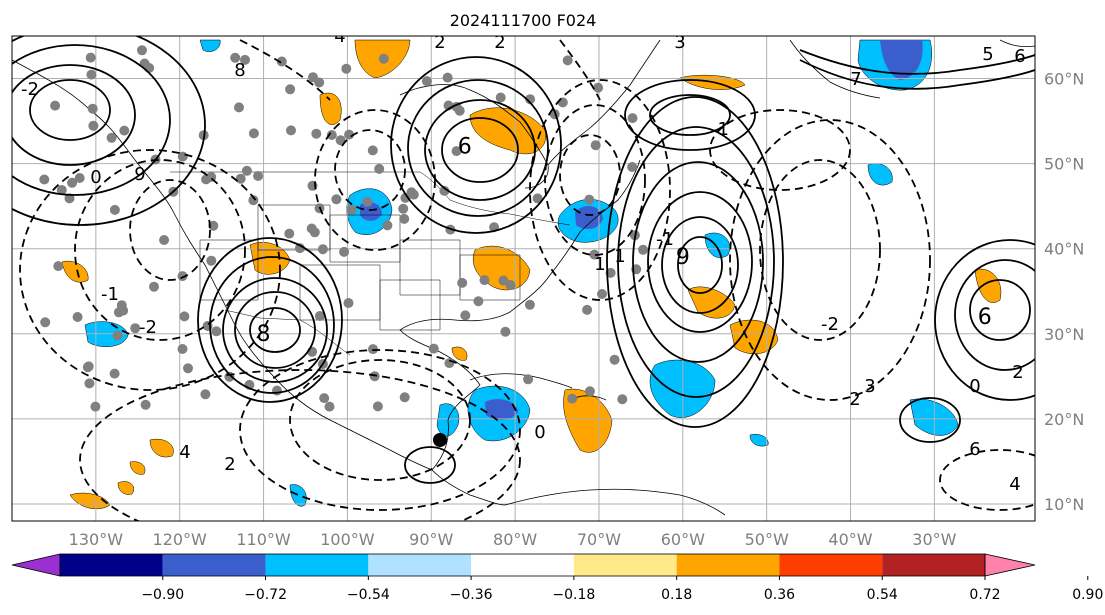 The width and height of the screenshot is (1105, 615). What do you see at coordinates (599, 539) in the screenshot?
I see `longitude-label: 70°W` at bounding box center [599, 539].